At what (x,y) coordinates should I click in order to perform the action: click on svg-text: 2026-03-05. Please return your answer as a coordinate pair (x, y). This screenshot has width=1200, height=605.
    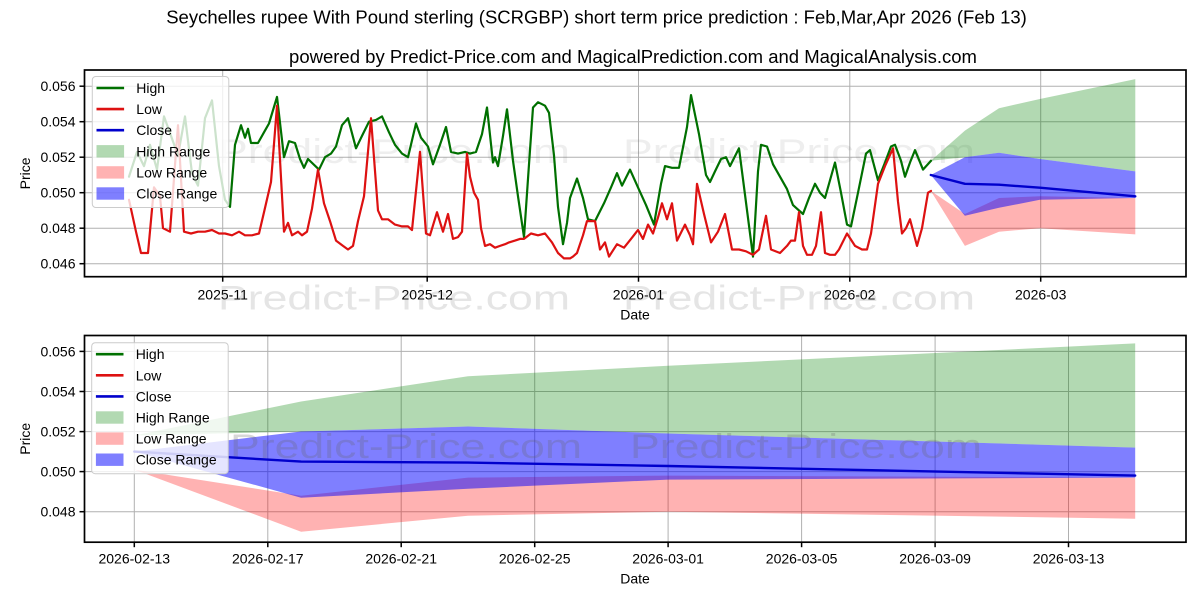
    Looking at the image, I should click on (802, 558).